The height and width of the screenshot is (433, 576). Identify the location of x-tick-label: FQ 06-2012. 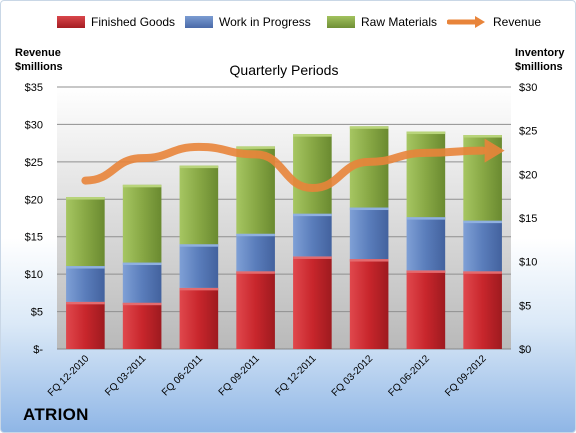
(409, 376).